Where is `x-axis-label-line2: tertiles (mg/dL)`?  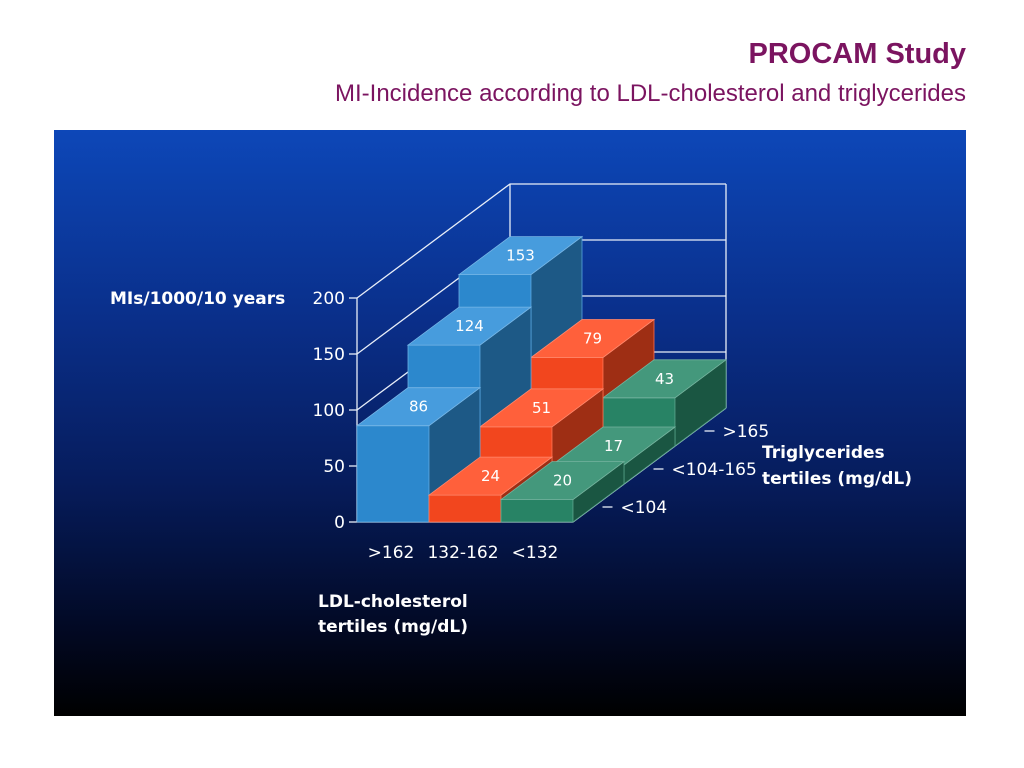 x-axis-label-line2: tertiles (mg/dL) is located at coordinates (393, 627).